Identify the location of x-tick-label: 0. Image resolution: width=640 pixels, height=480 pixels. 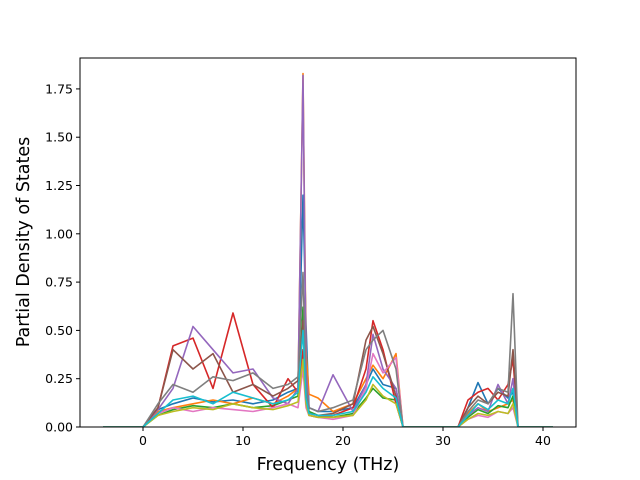
(143, 440).